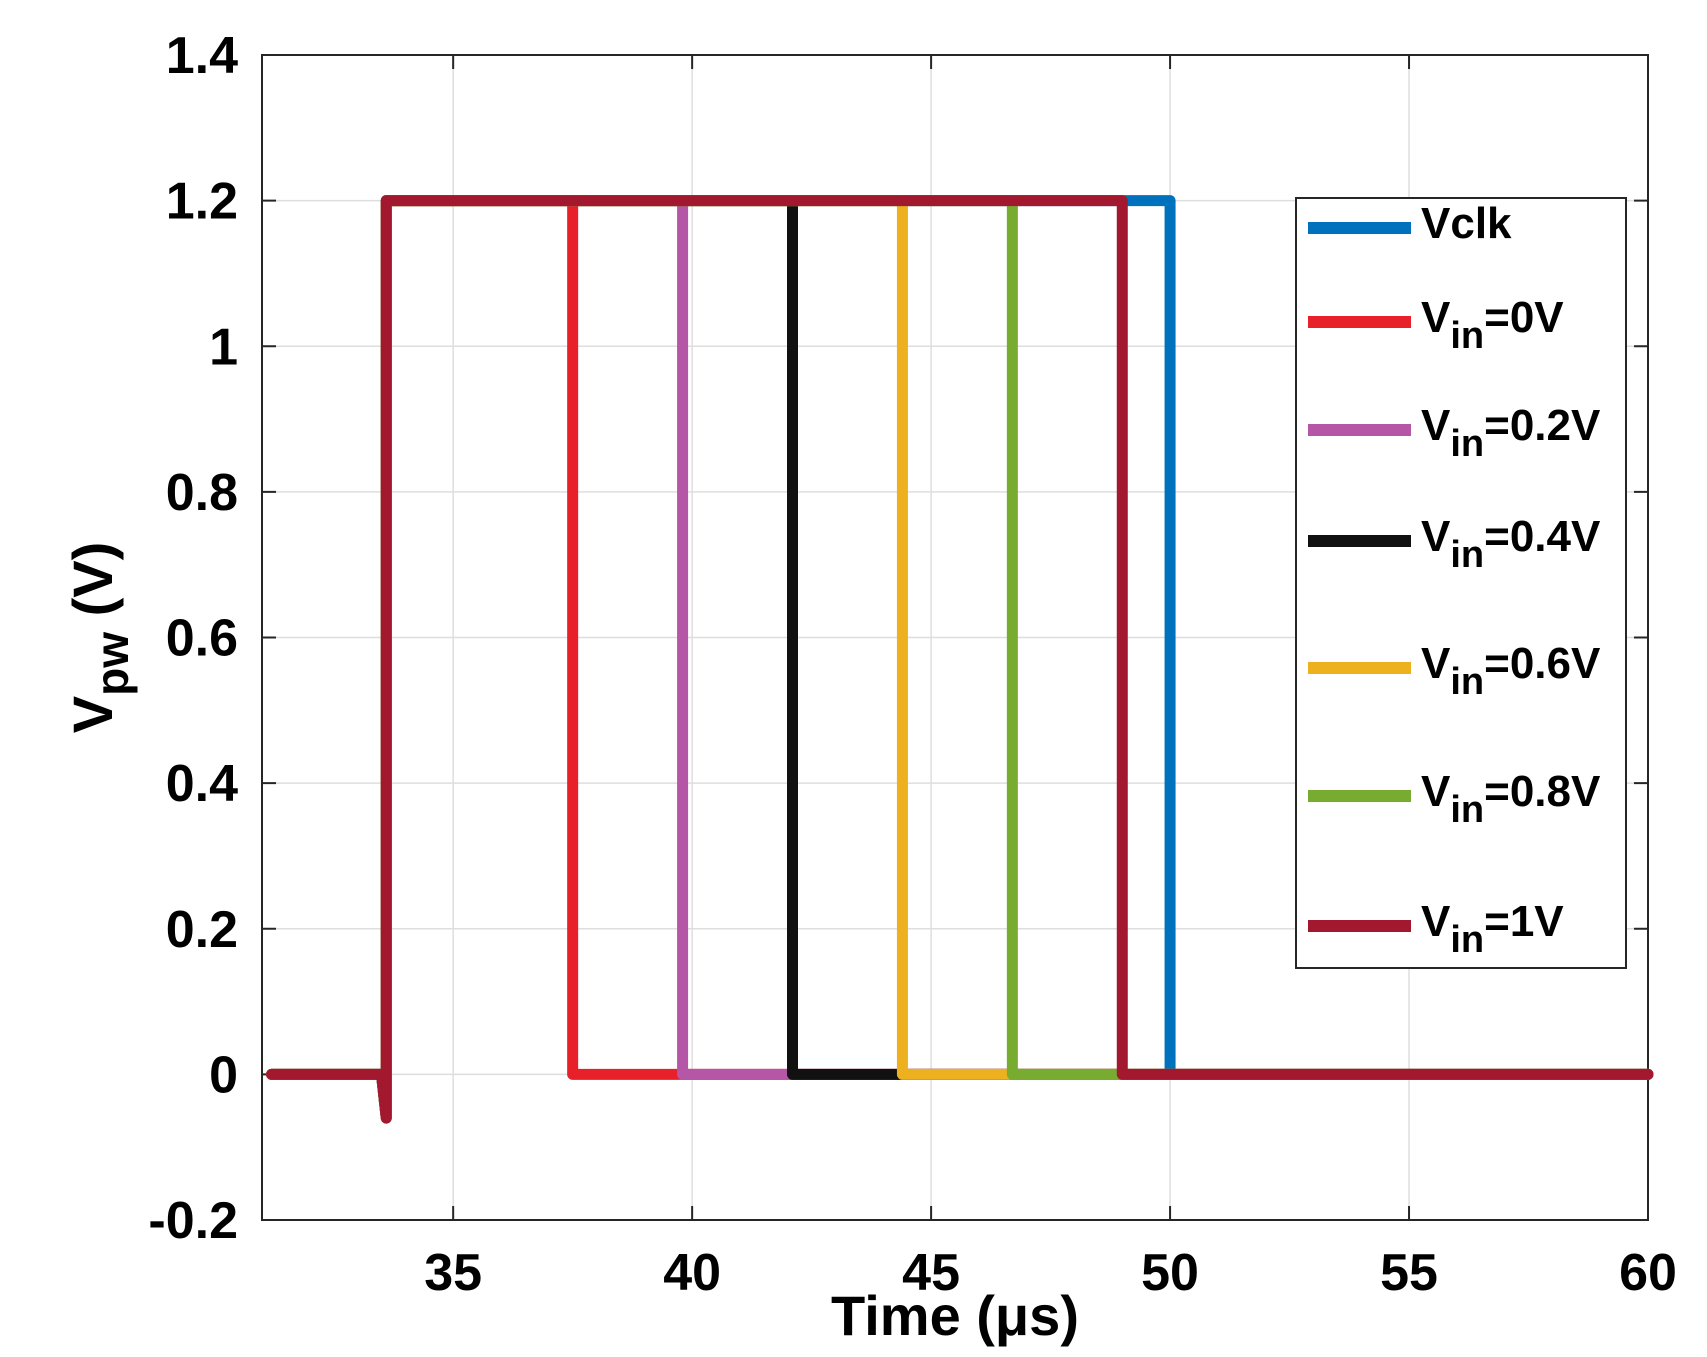 This screenshot has height=1357, width=1707. I want to click on y-axis-title: Vpw (V), so click(99, 637).